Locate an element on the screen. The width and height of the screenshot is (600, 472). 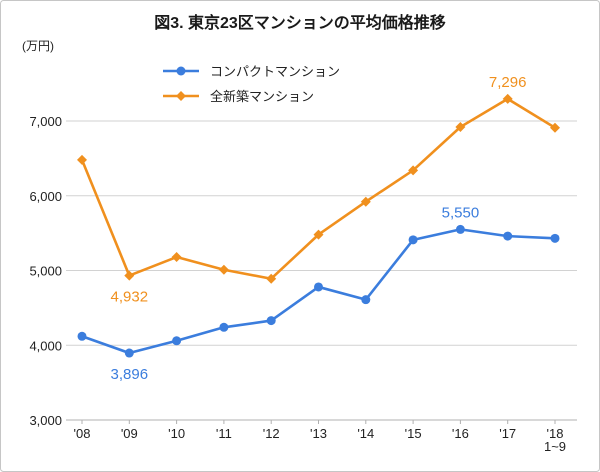
legend-marker-circle is located at coordinates (181, 71).